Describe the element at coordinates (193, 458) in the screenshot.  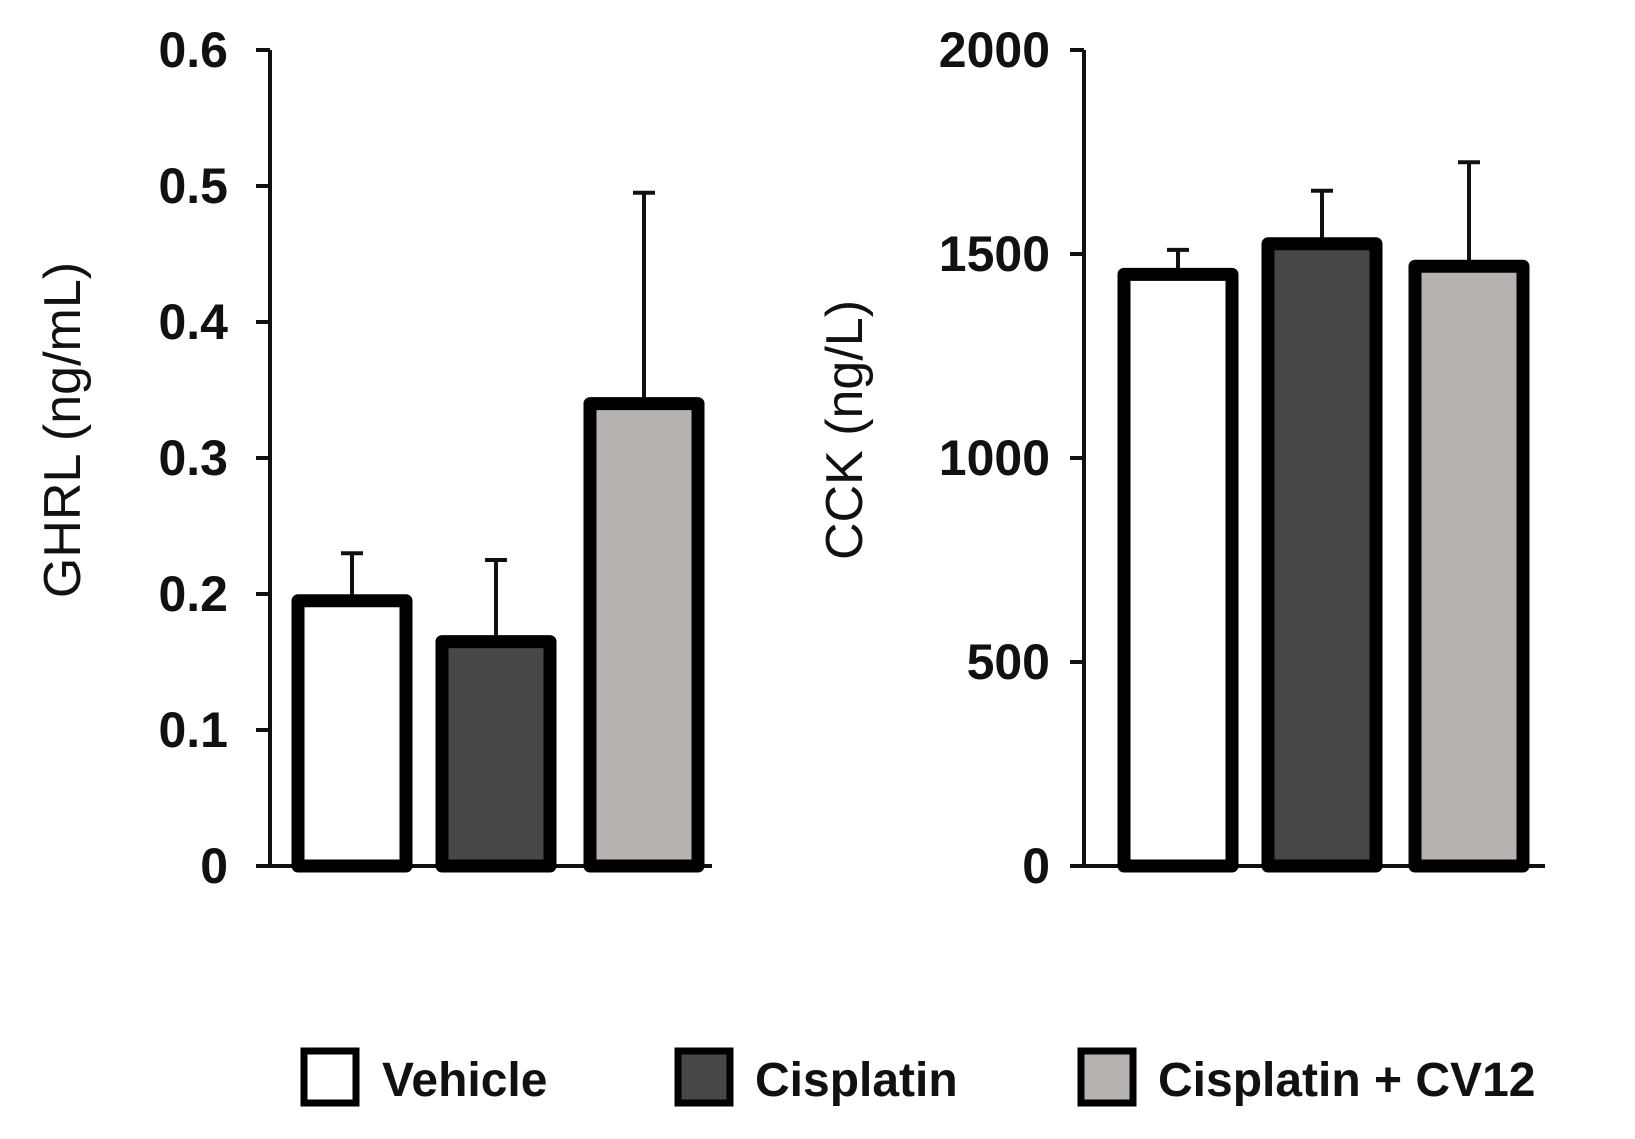
I see `ghrl-y-tick-label: 0.3` at that location.